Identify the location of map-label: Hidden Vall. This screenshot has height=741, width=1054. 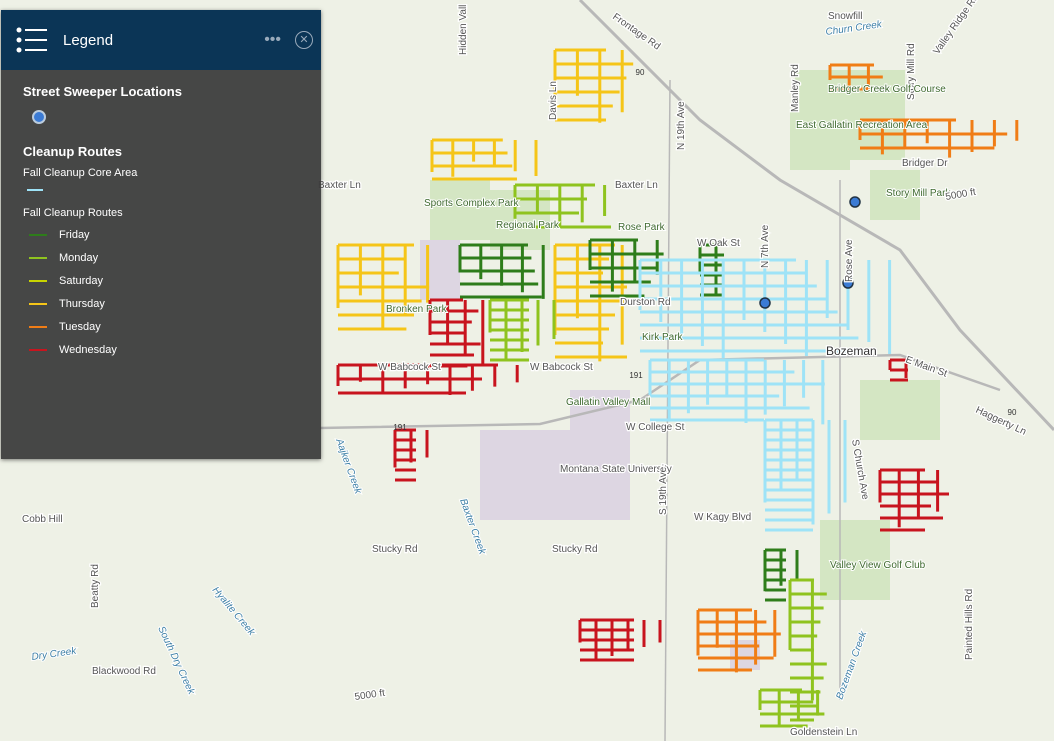
(463, 30).